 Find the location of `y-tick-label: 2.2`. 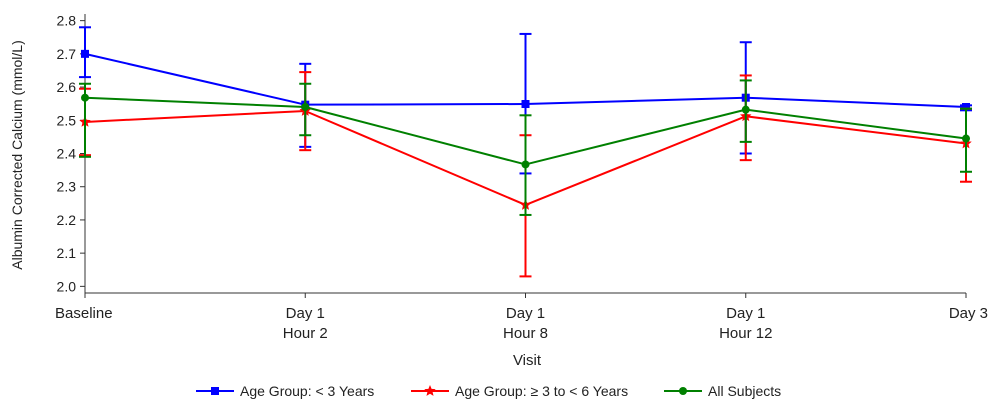

y-tick-label: 2.2 is located at coordinates (67, 220).